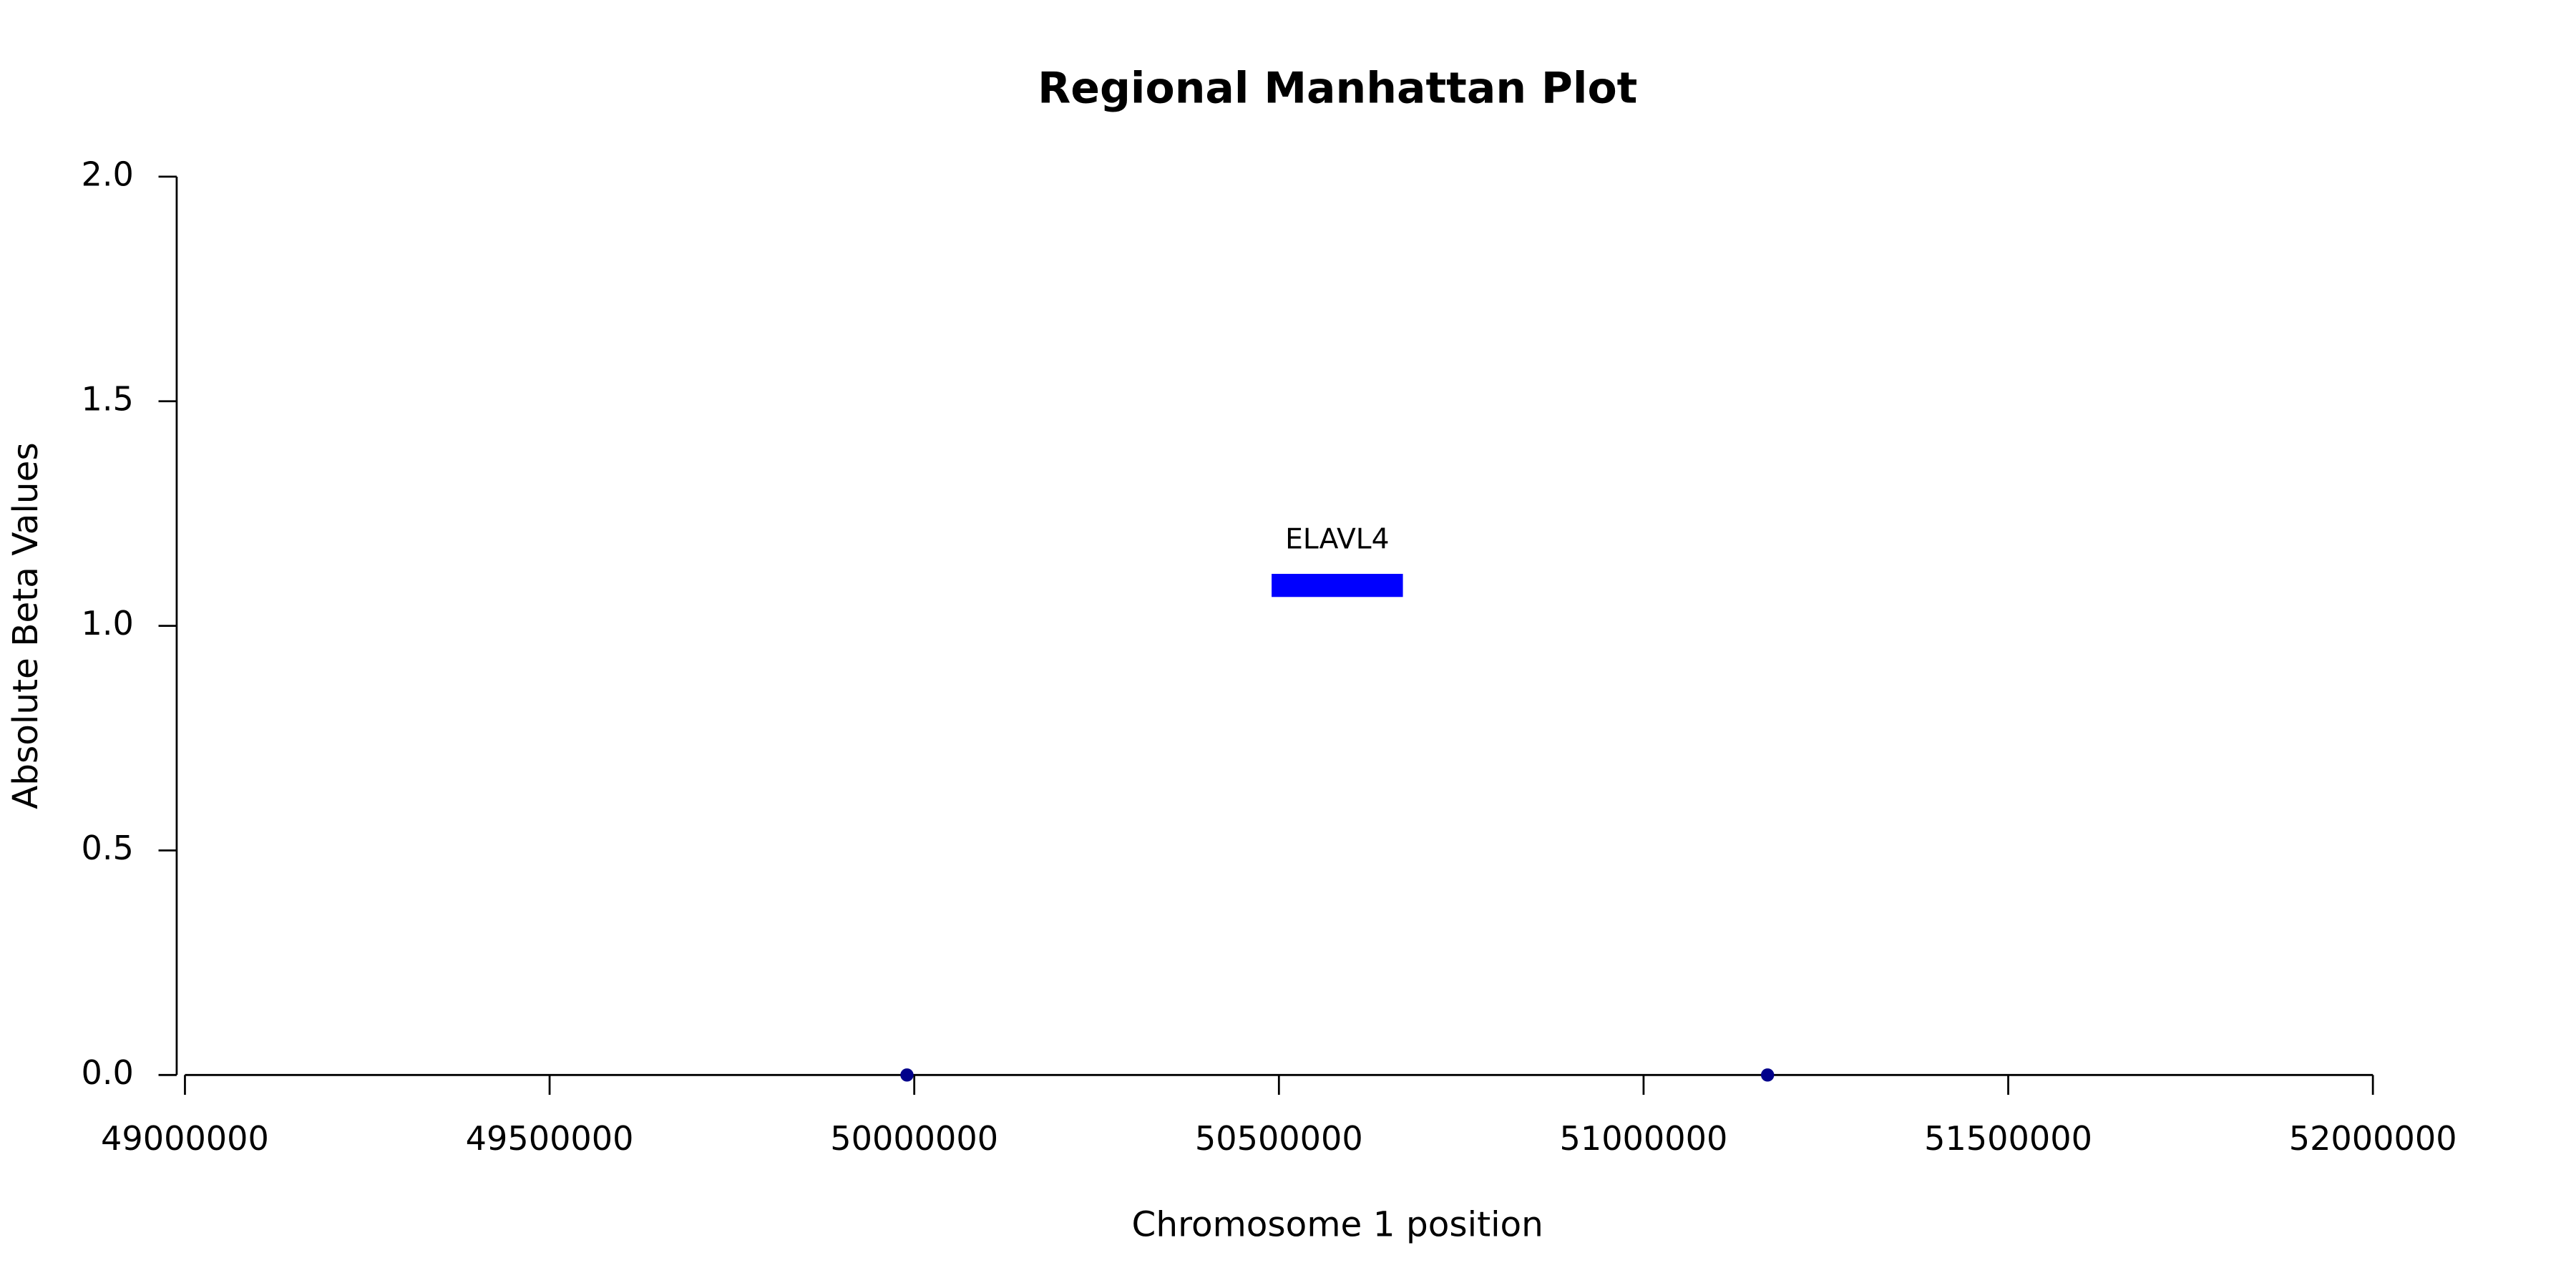 This screenshot has height=1288, width=2576. What do you see at coordinates (2008, 1138) in the screenshot?
I see `x-tick-label: 51500000` at bounding box center [2008, 1138].